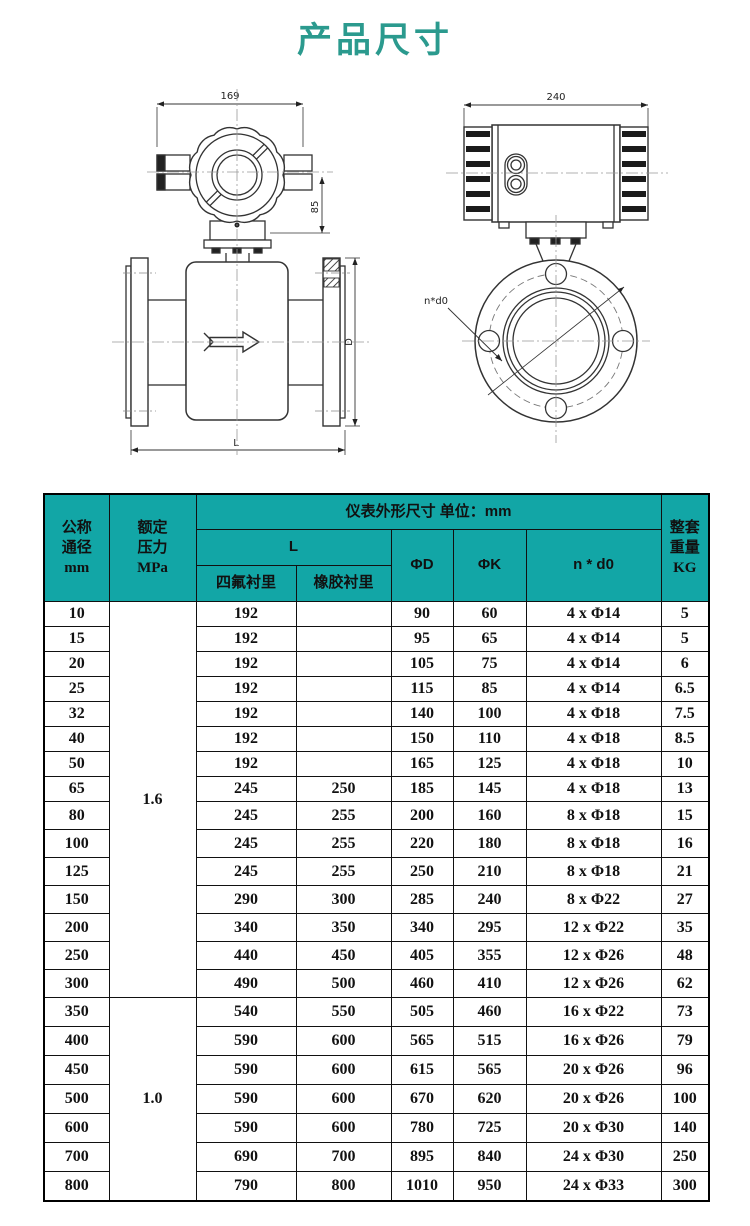  What do you see at coordinates (376, 1157) in the screenshot?
I see `table-row: 700 690 700 895 840 24 x Φ30 250` at bounding box center [376, 1157].